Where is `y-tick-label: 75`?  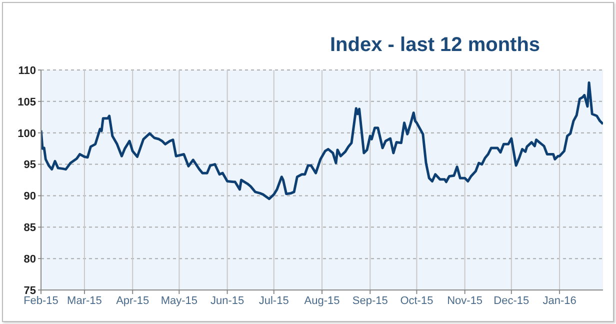
y-tick-label: 75 is located at coordinates (30, 290).